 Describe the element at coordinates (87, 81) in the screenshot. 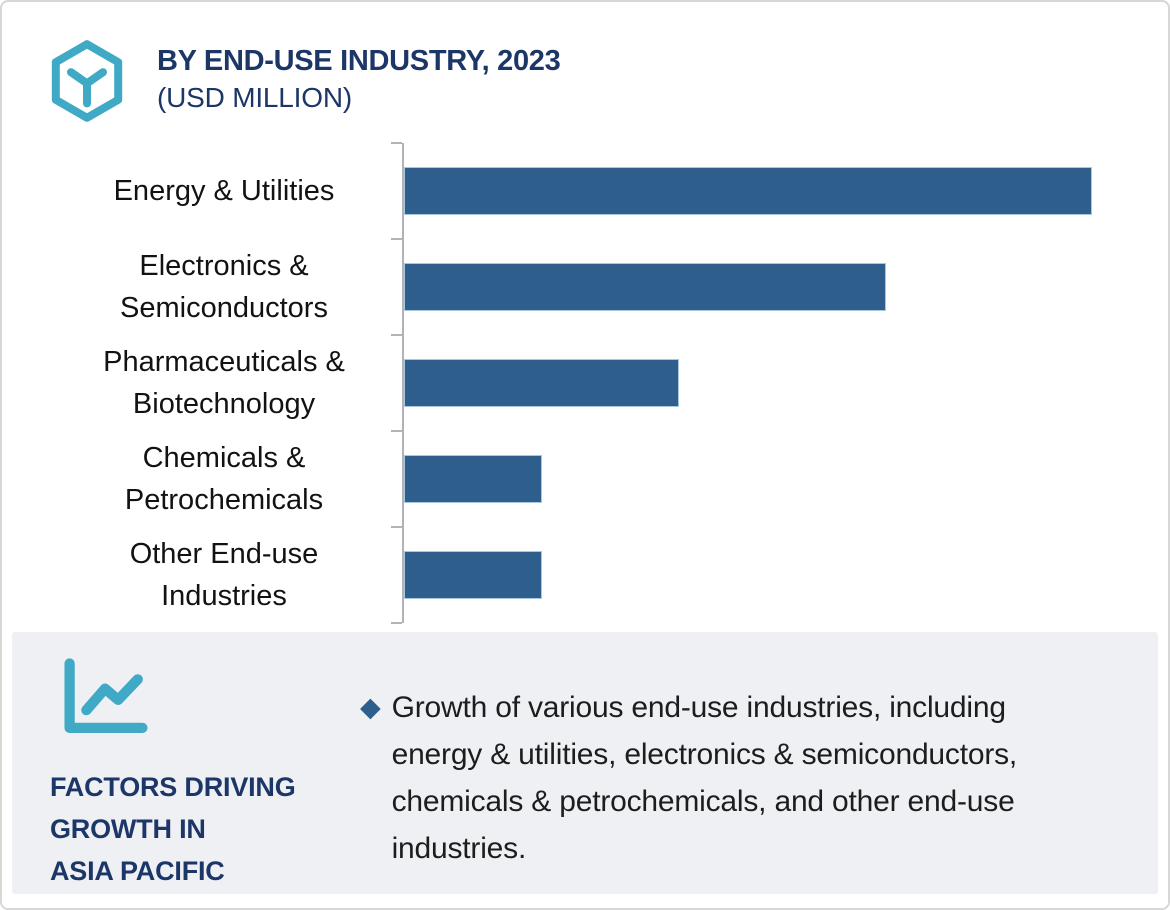

I see `hexagon-cube-icon` at that location.